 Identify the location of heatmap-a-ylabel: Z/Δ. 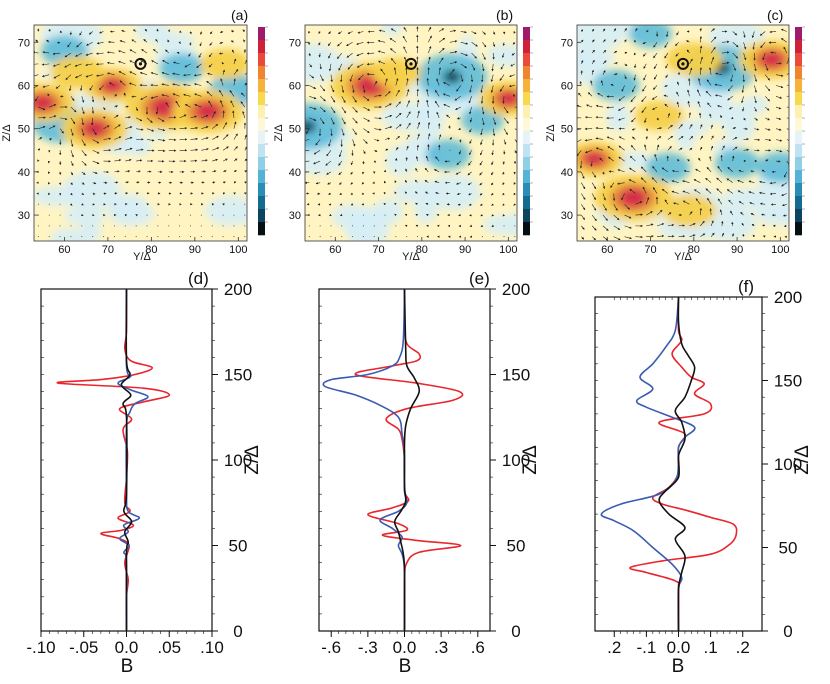
(7, 133).